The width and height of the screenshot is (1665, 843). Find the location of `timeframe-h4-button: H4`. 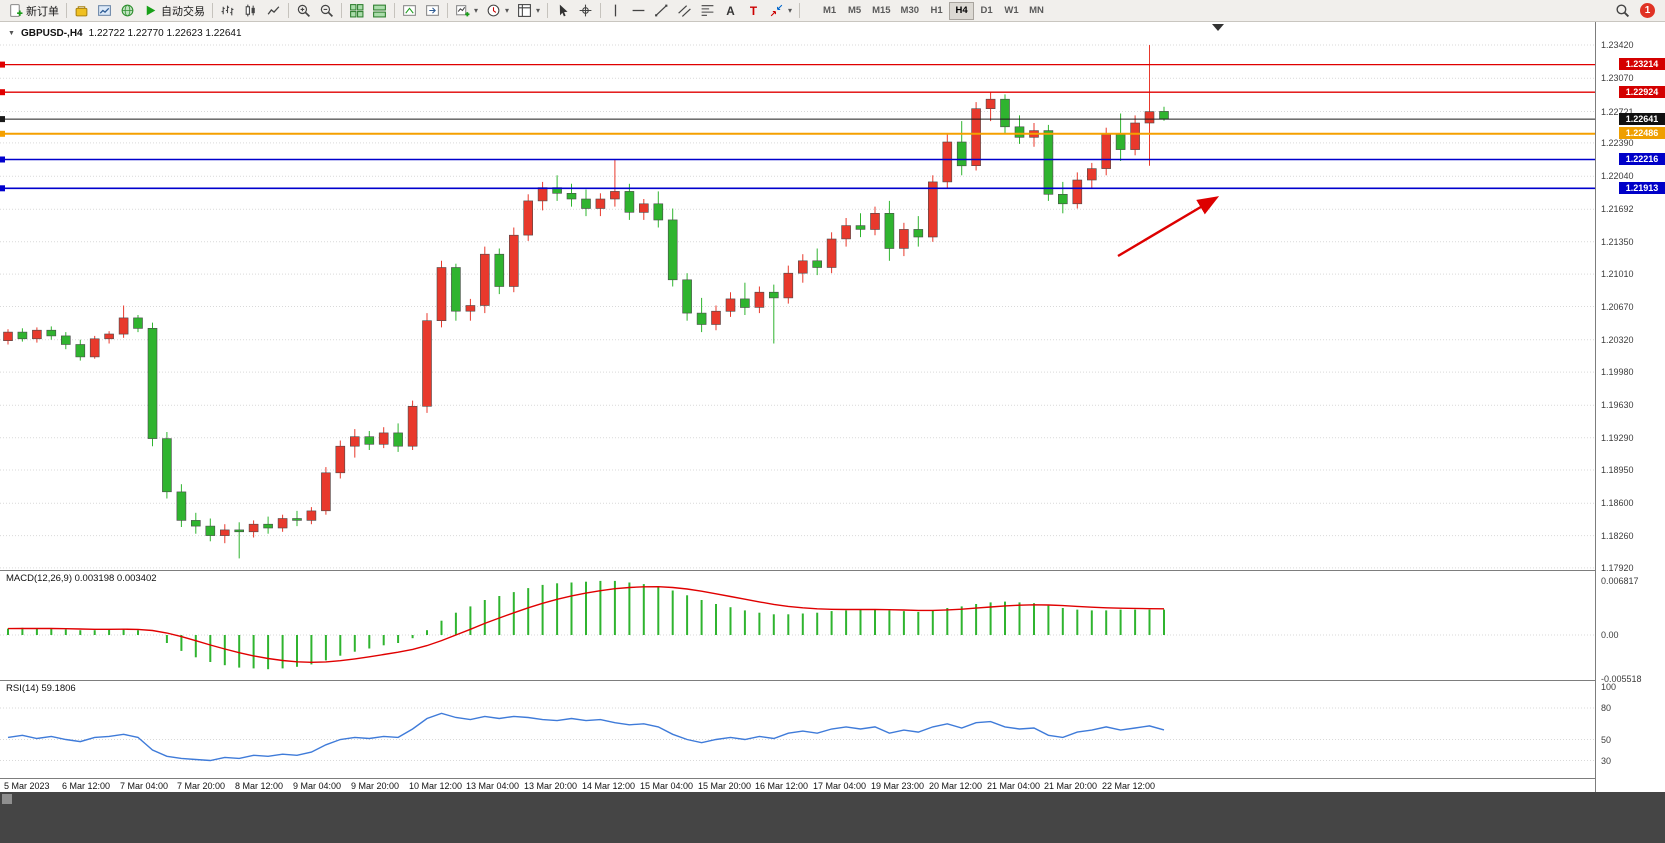

timeframe-h4-button: H4 is located at coordinates (962, 10).